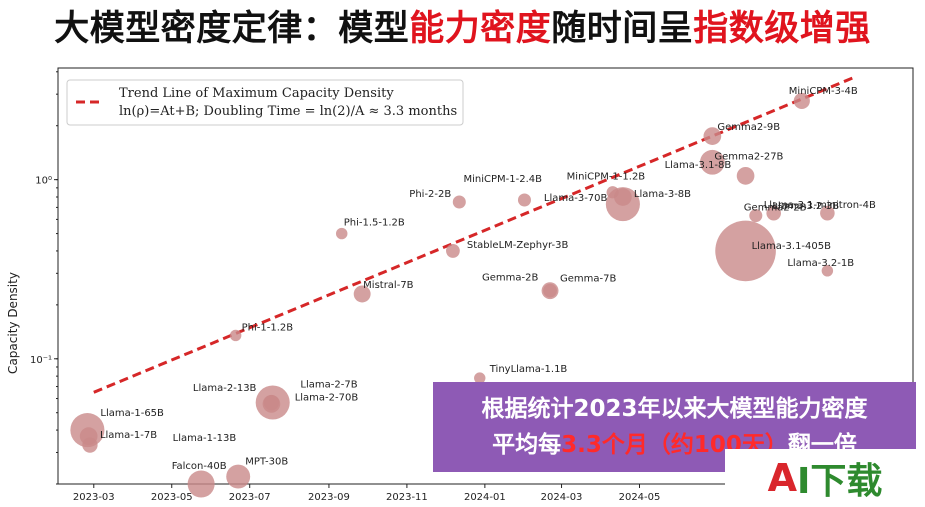  I want to click on summary-banner: 根据统计2023年以来大模型能力密度 平均每3.3个月（约100天）翻一倍, so click(674, 427).